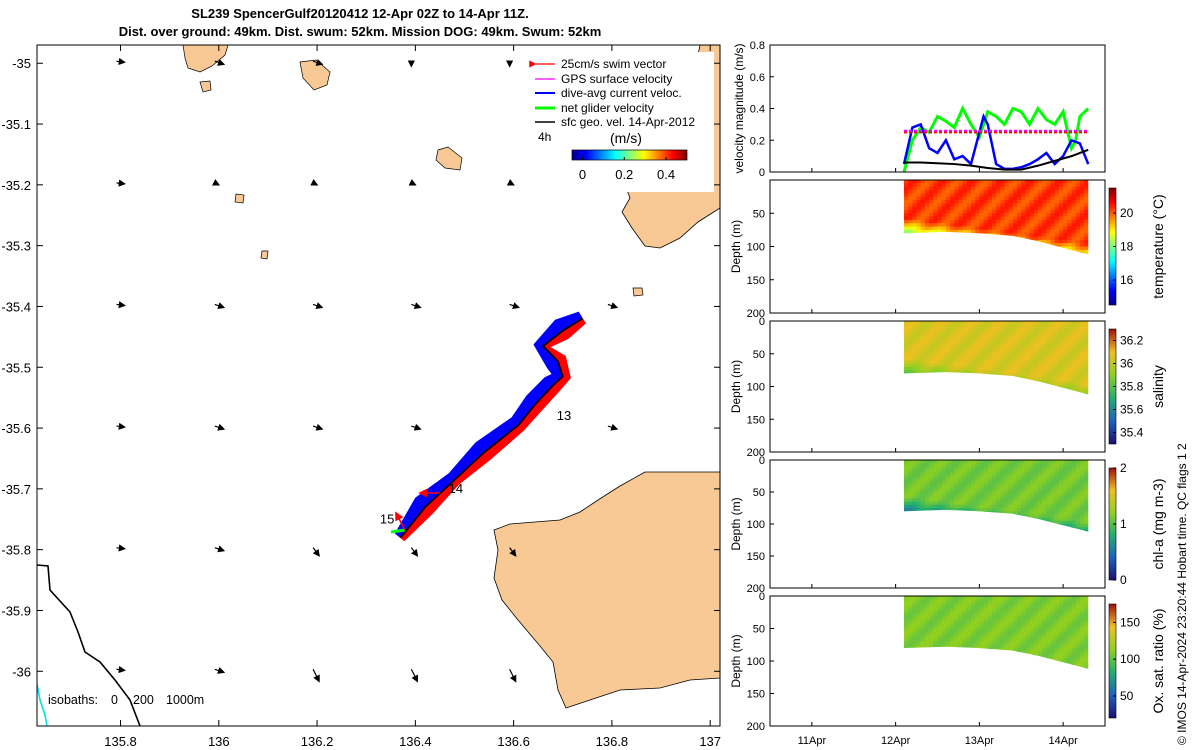 This screenshot has height=750, width=1200. I want to click on colorbar-tick-label: 16, so click(1127, 280).